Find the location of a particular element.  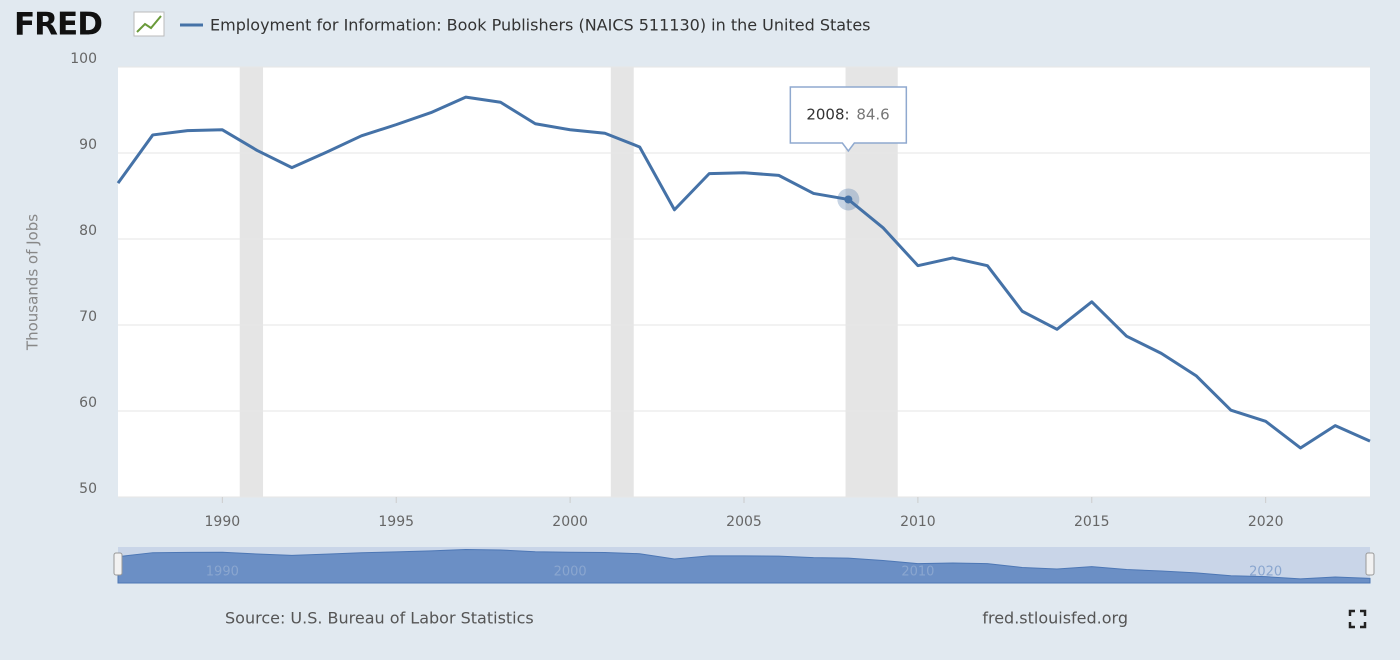

x-tick-label: 1995 is located at coordinates (396, 522).